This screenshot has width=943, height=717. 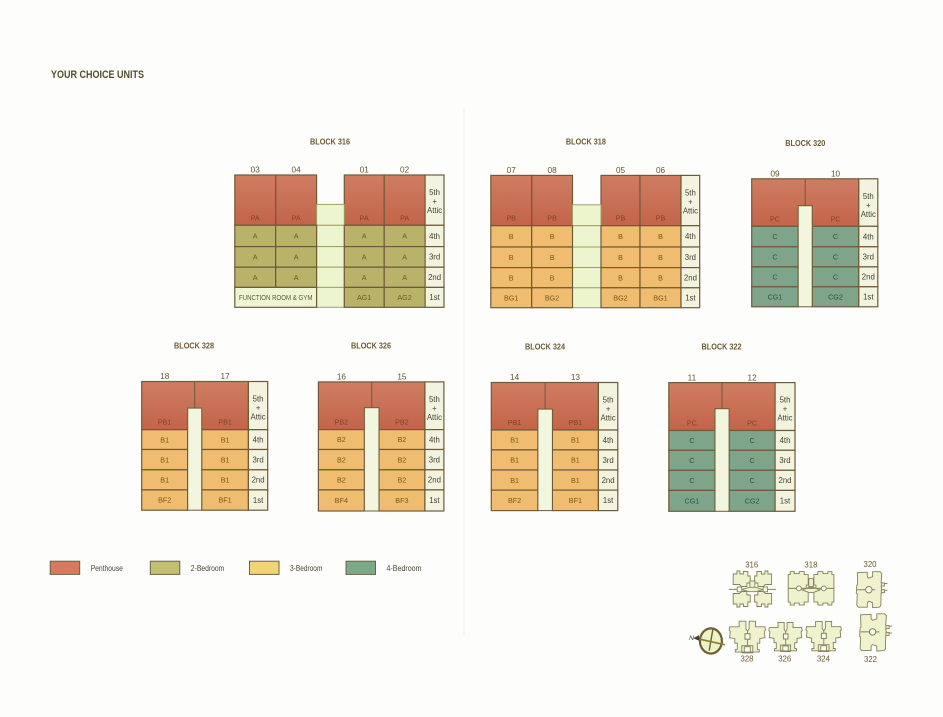 I want to click on svg-text: BLOCK 328, so click(x=194, y=345).